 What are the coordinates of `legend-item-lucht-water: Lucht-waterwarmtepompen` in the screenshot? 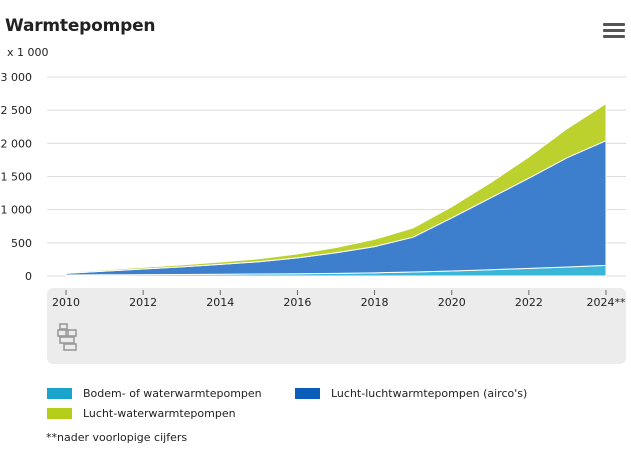 It's located at (141, 413).